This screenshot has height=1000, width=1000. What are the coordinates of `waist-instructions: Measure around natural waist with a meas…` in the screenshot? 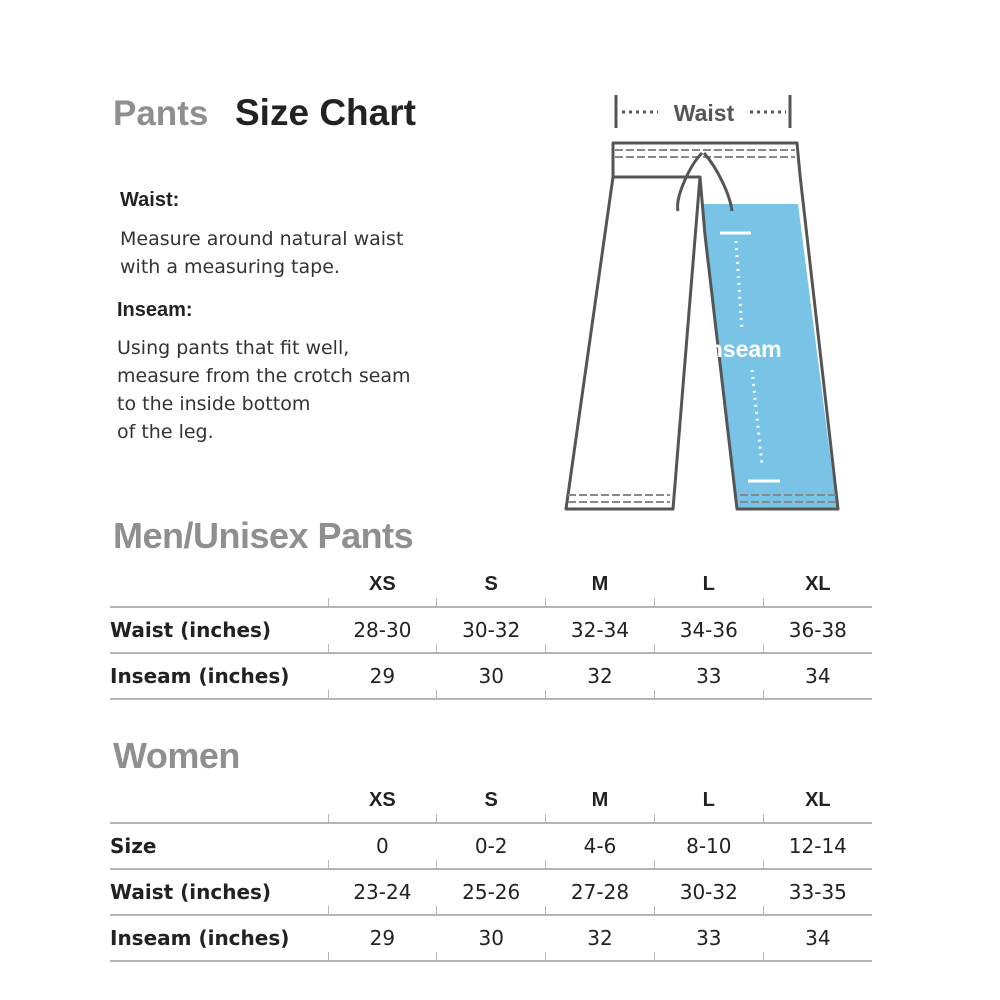 It's located at (262, 253).